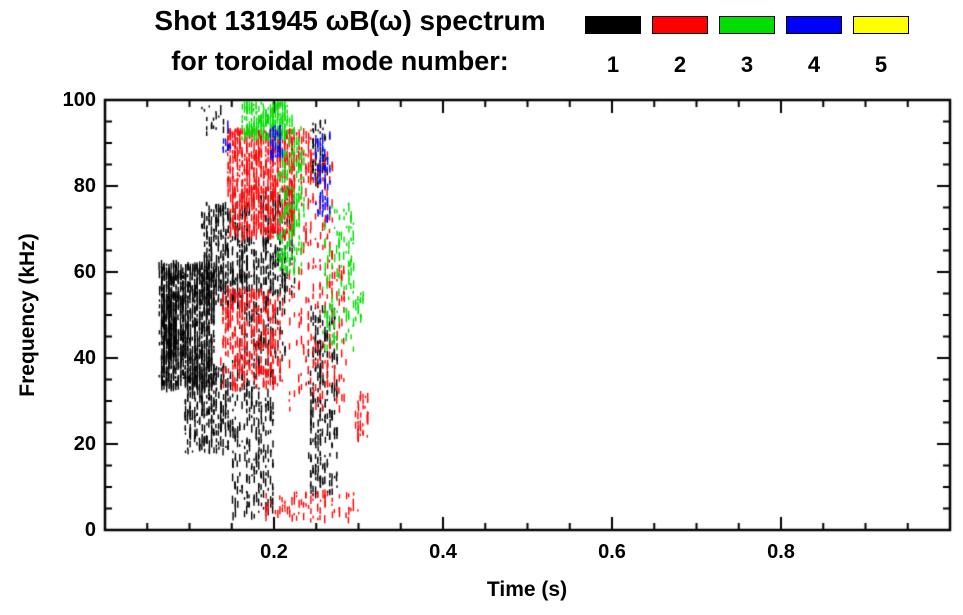 The width and height of the screenshot is (963, 615). Describe the element at coordinates (881, 64) in the screenshot. I see `legend-label-mode-5: 5` at that location.